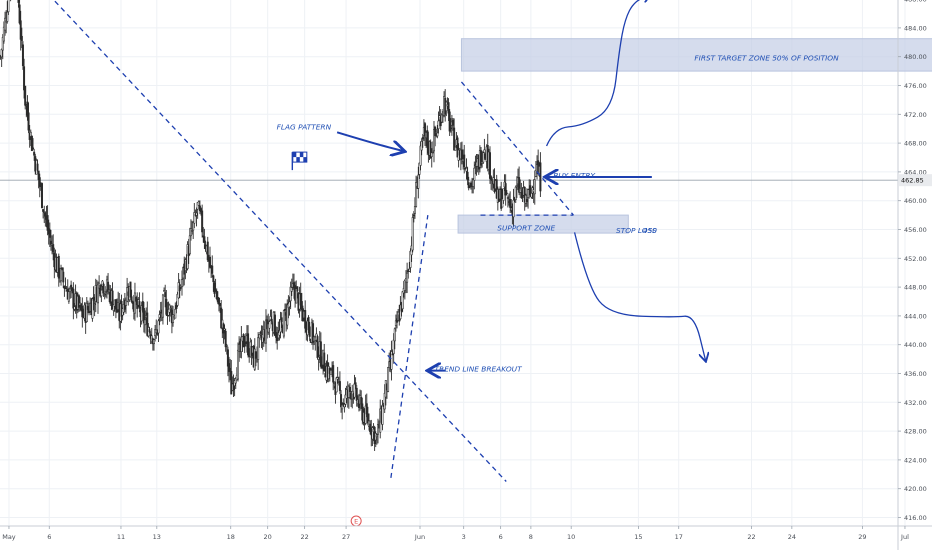 The width and height of the screenshot is (932, 555). Describe the element at coordinates (915, 28) in the screenshot. I see `y-tick-label: 484.00` at that location.